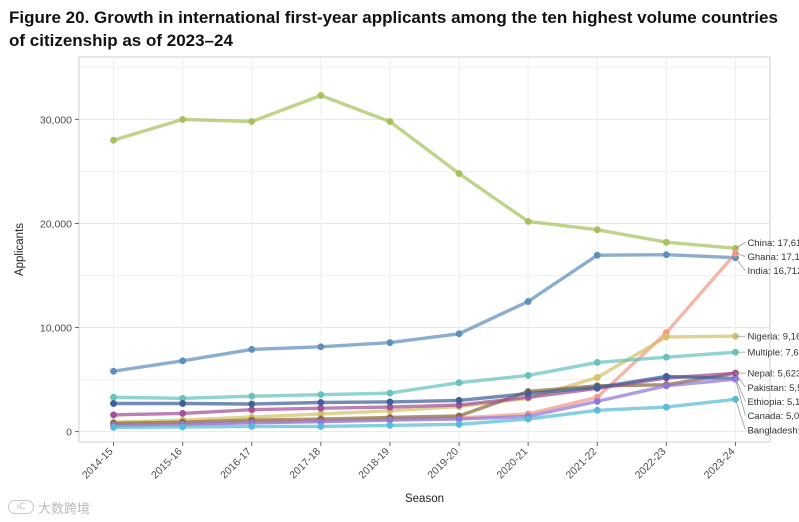 The image size is (799, 522). What do you see at coordinates (582, 464) in the screenshot?
I see `x-tick-label: 2021-22` at bounding box center [582, 464].